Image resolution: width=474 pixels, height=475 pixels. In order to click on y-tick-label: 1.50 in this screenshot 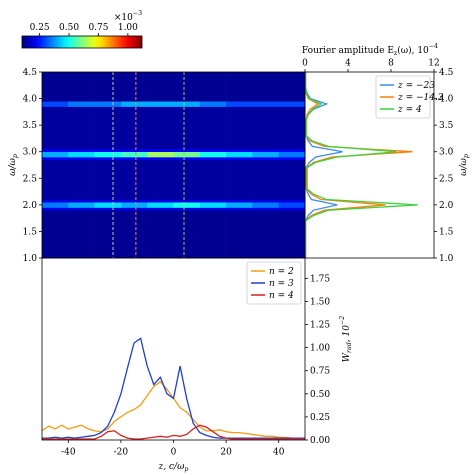, I will do `click(320, 302)`.